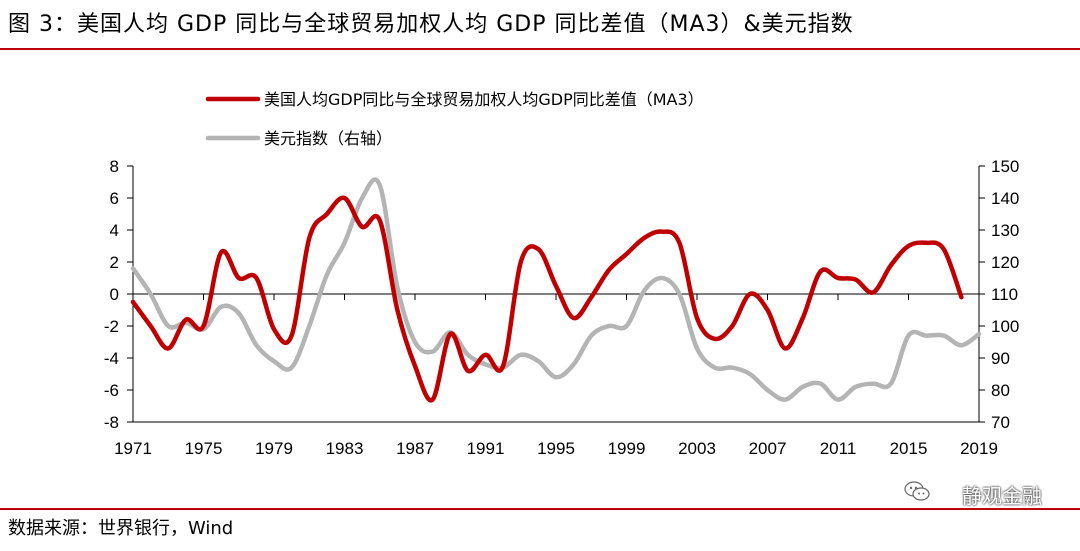 The image size is (1080, 551). What do you see at coordinates (540, 509) in the screenshot?
I see `footer-rule` at bounding box center [540, 509].